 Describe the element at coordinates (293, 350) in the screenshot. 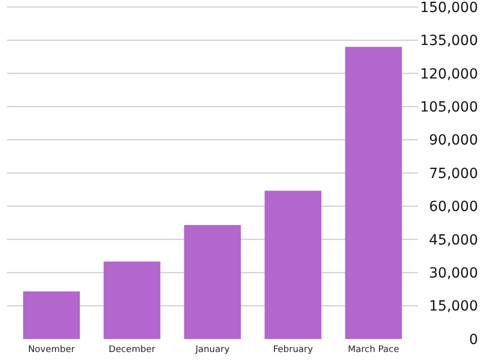

I see `x-tick-label: February` at that location.